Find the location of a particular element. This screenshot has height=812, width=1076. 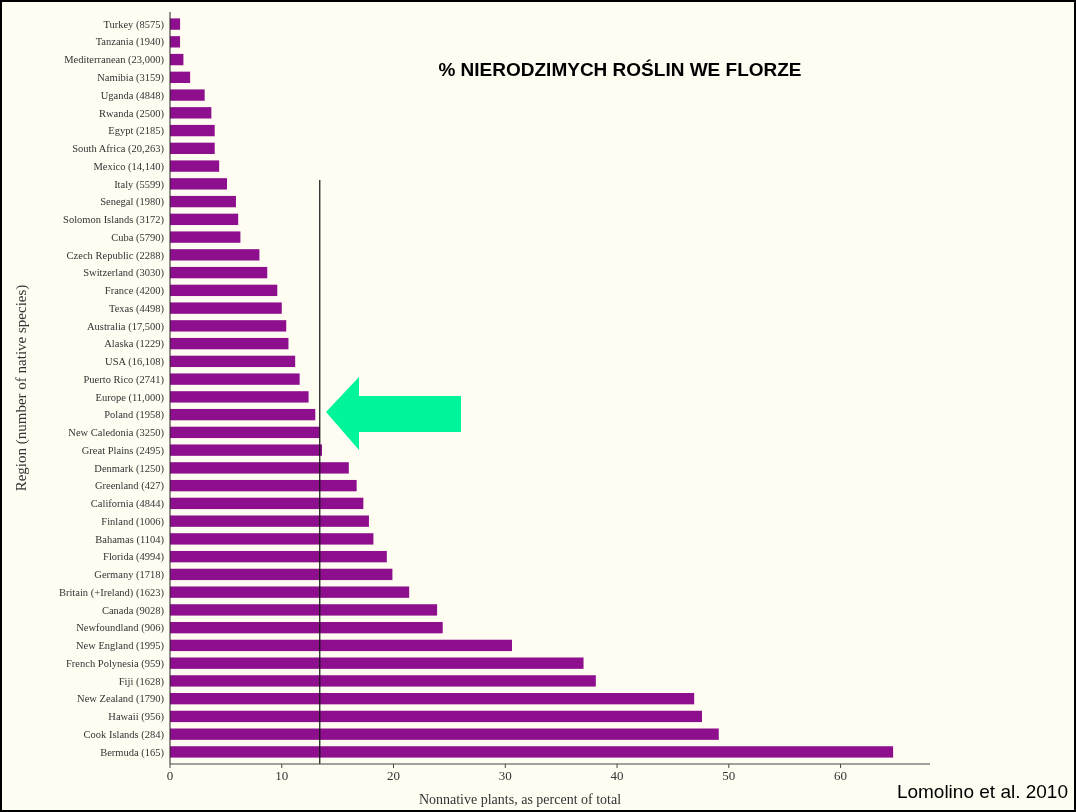

y-tick-label: Canada (9028) is located at coordinates (133, 610).